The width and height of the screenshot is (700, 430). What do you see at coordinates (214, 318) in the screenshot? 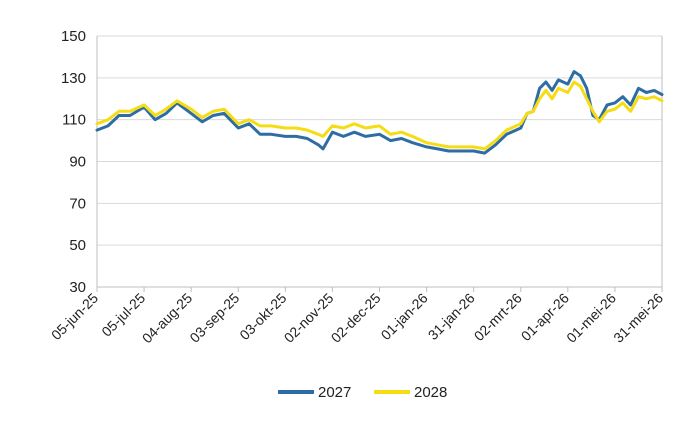
I see `x-tick-label: 03-sep-25` at bounding box center [214, 318].